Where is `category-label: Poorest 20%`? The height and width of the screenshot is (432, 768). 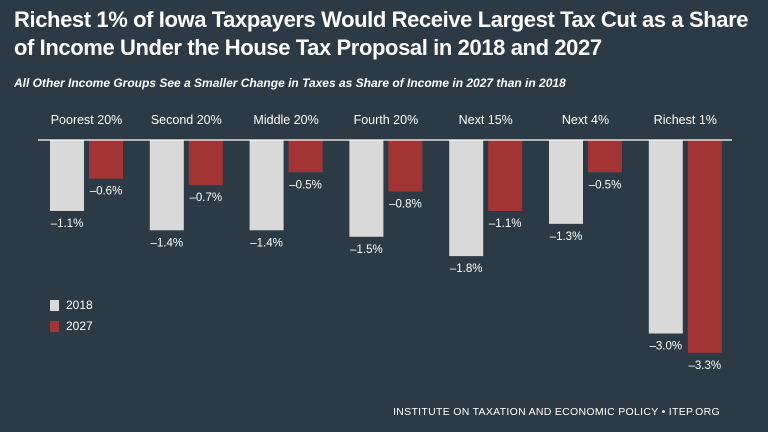 category-label: Poorest 20% is located at coordinates (87, 120).